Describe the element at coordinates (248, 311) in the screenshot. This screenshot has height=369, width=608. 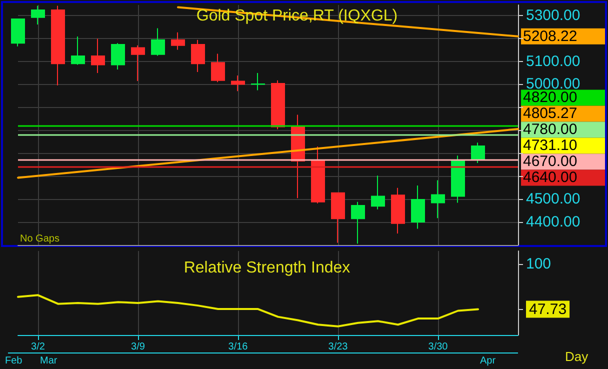
I see `line-series` at that location.